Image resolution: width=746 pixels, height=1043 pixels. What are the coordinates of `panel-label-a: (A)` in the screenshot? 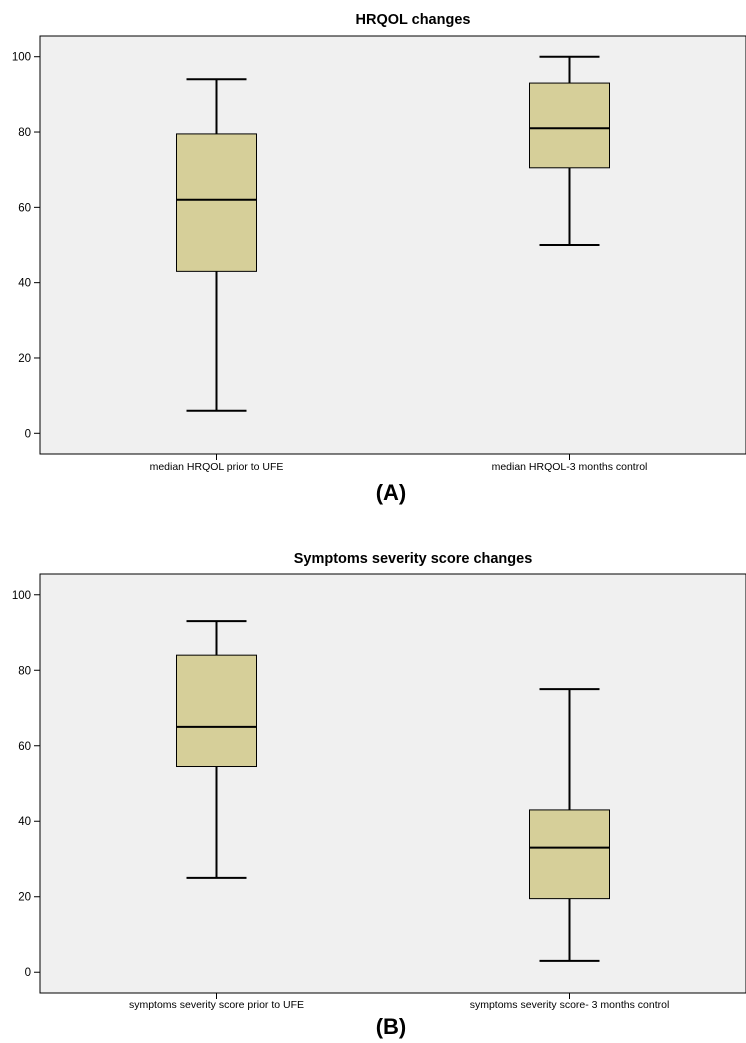 It's located at (391, 492).